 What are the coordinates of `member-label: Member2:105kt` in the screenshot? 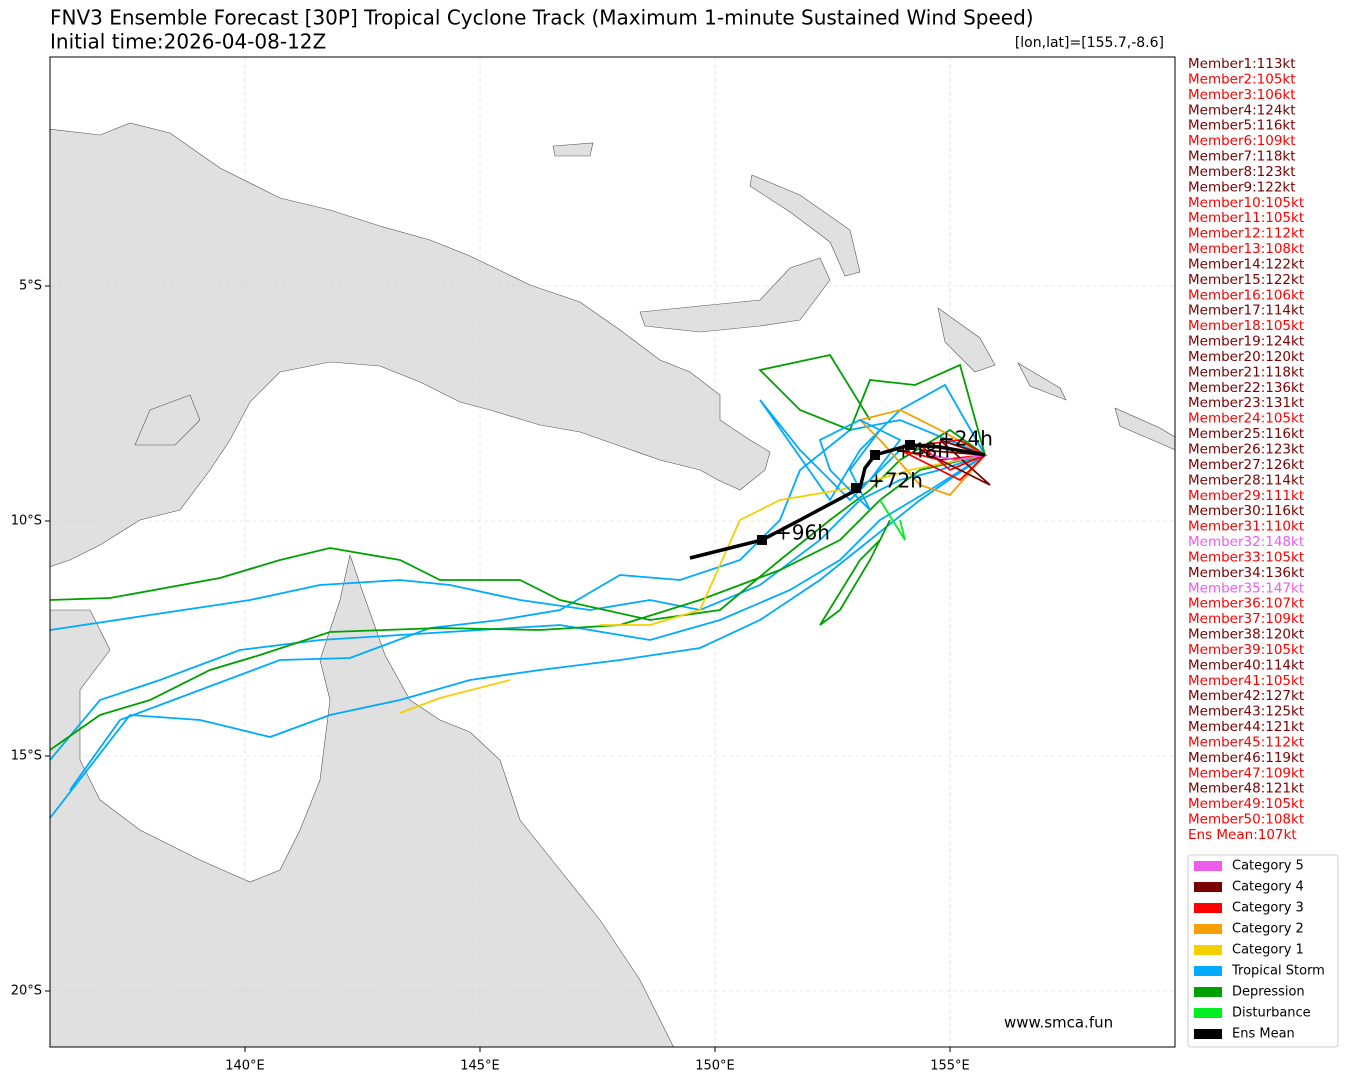 It's located at (1242, 79).